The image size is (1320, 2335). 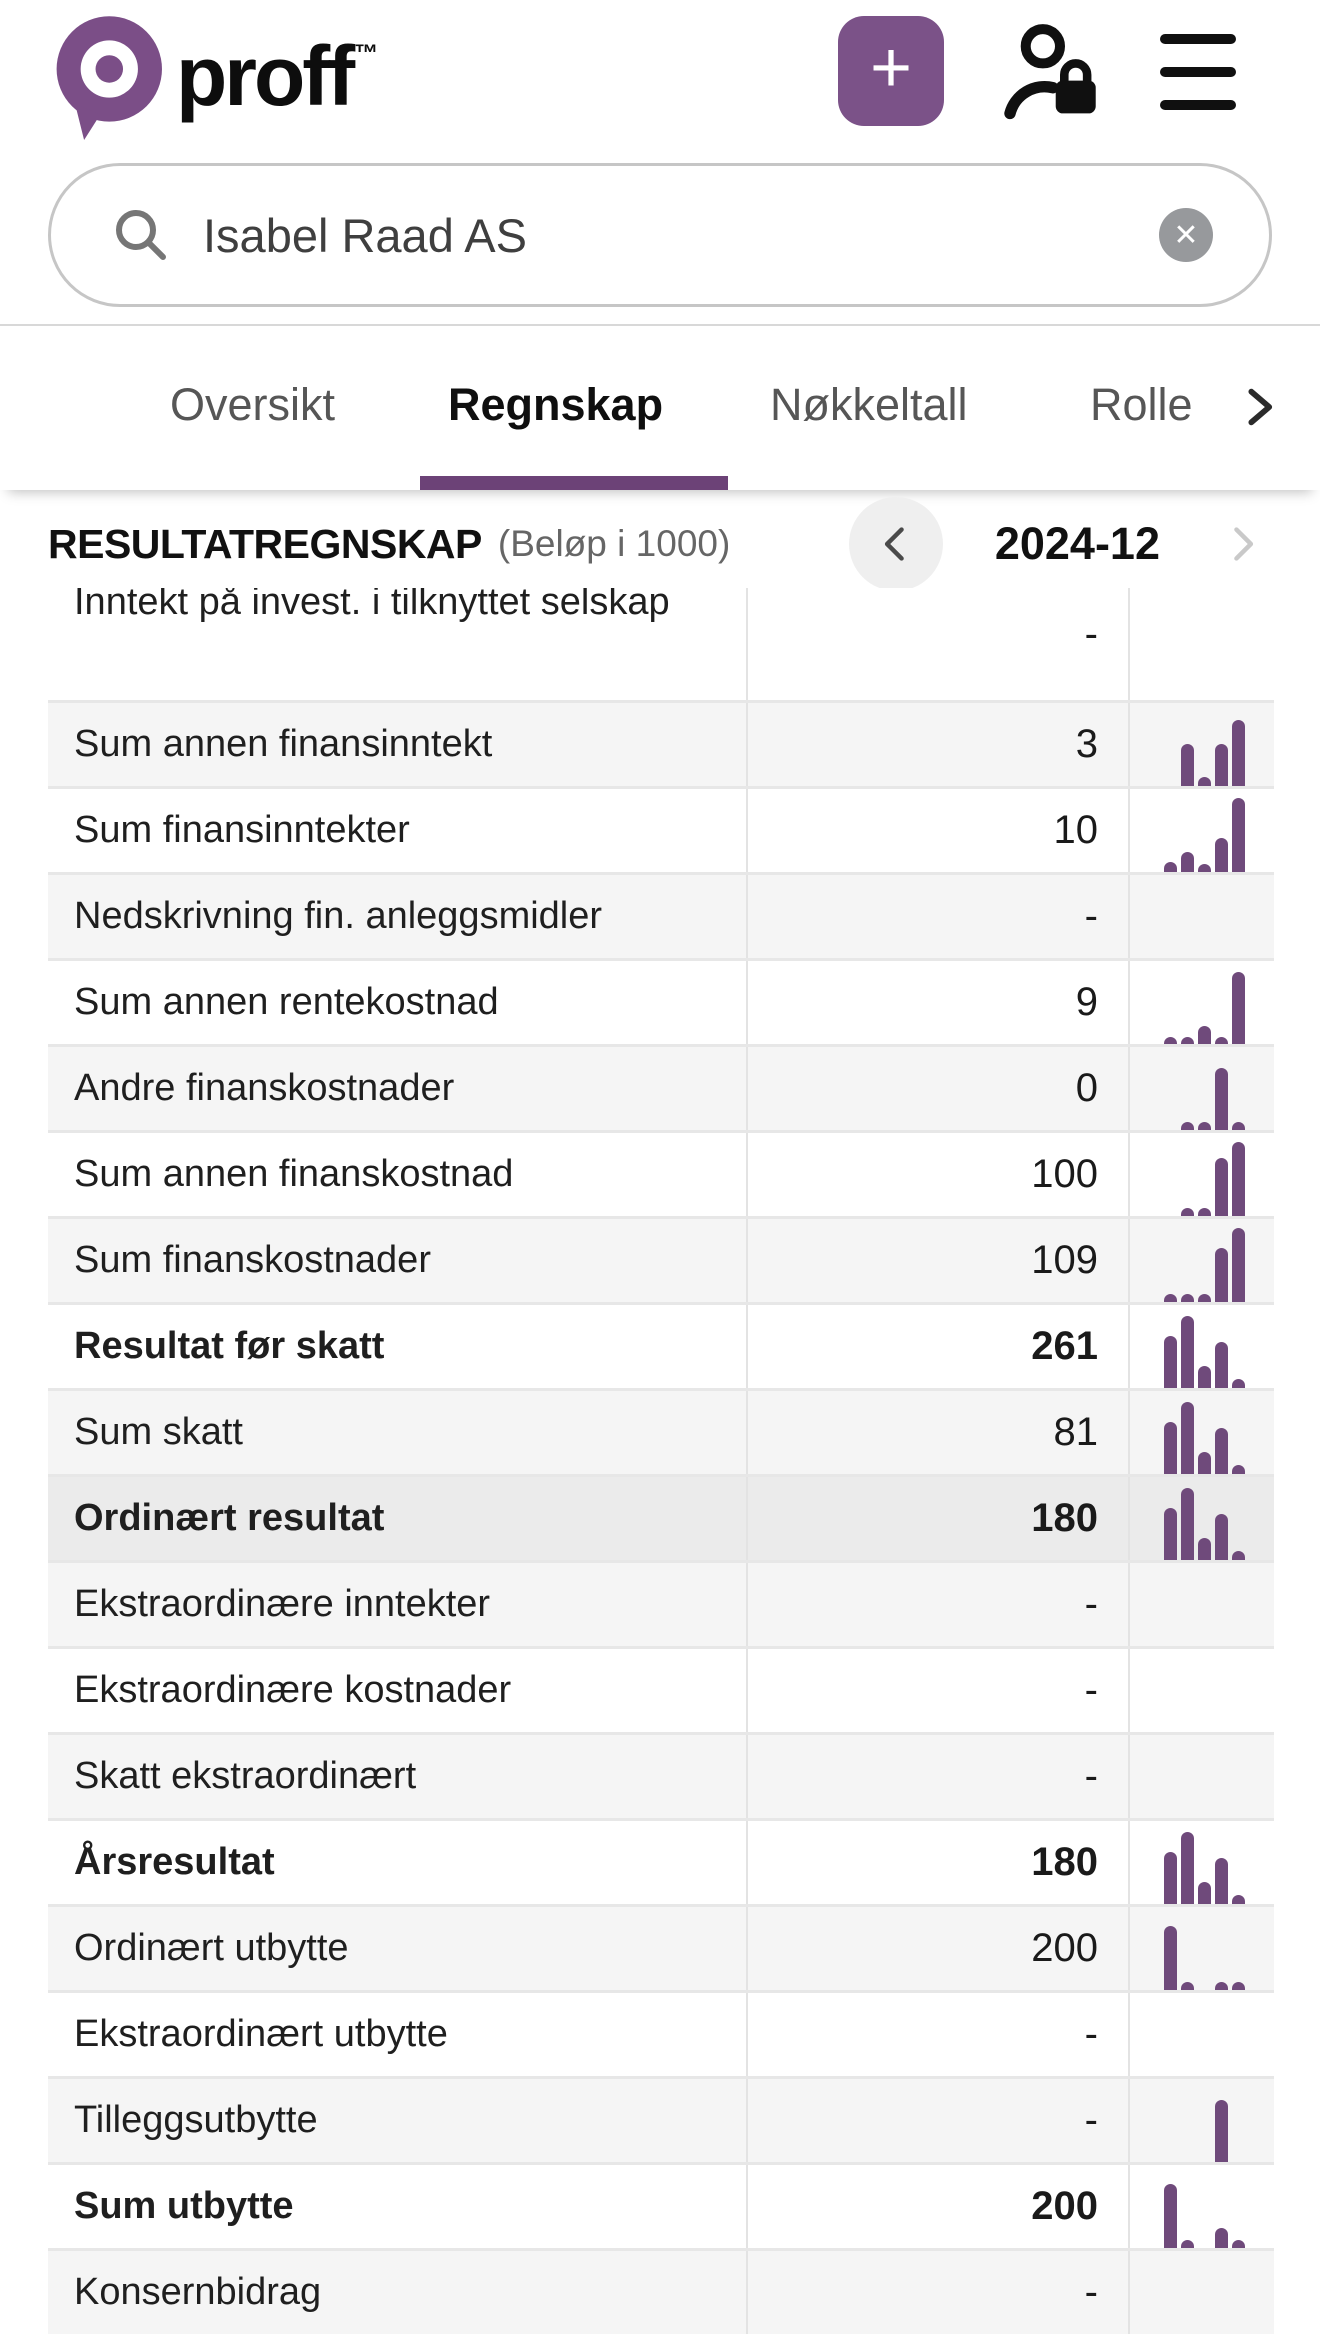 What do you see at coordinates (939, 2206) in the screenshot?
I see `row-value: 200` at bounding box center [939, 2206].